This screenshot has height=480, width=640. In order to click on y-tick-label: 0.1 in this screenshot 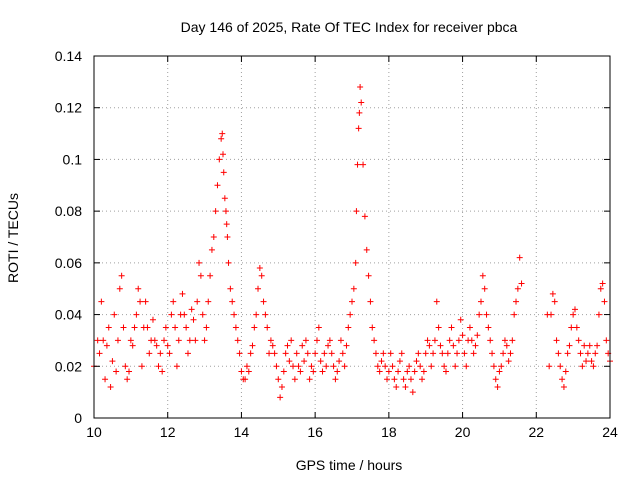, I will do `click(73, 159)`.